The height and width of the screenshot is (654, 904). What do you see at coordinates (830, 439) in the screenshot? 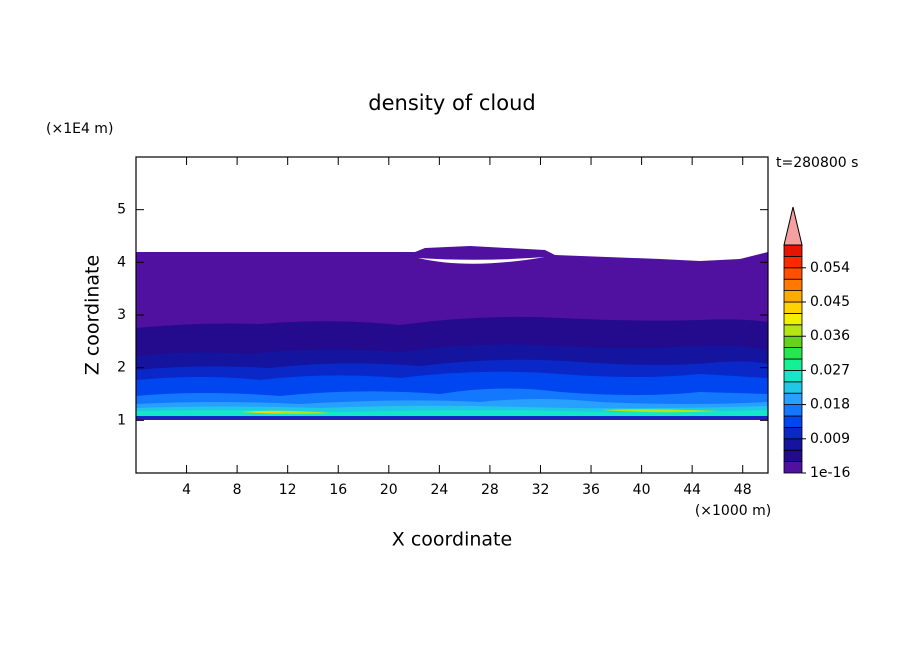
I see `colorbar-label: 0.009` at bounding box center [830, 439].